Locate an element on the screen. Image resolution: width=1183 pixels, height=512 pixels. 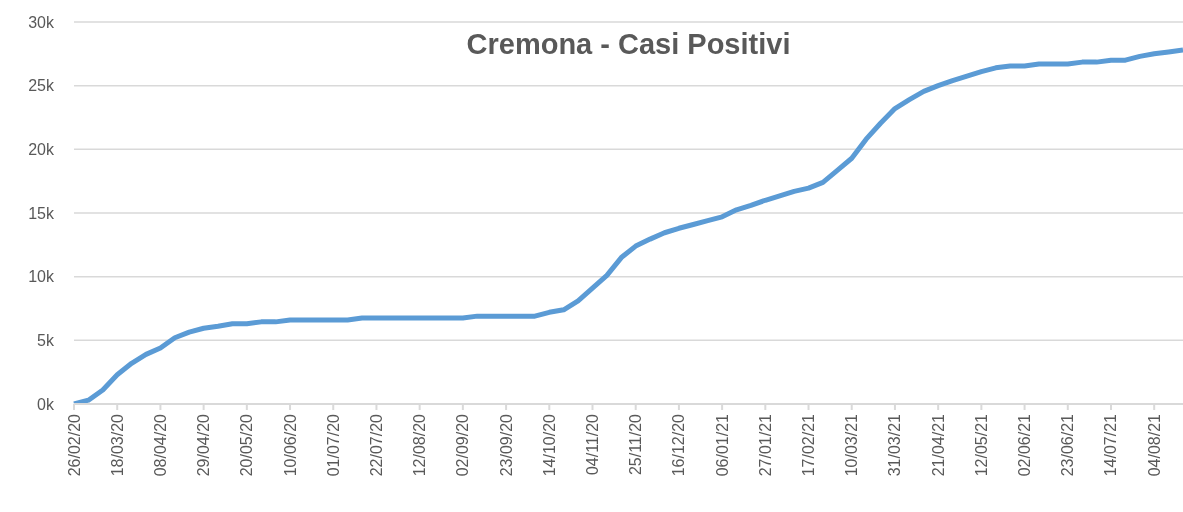
x-tick-label: 04/08/21 is located at coordinates (1154, 445).